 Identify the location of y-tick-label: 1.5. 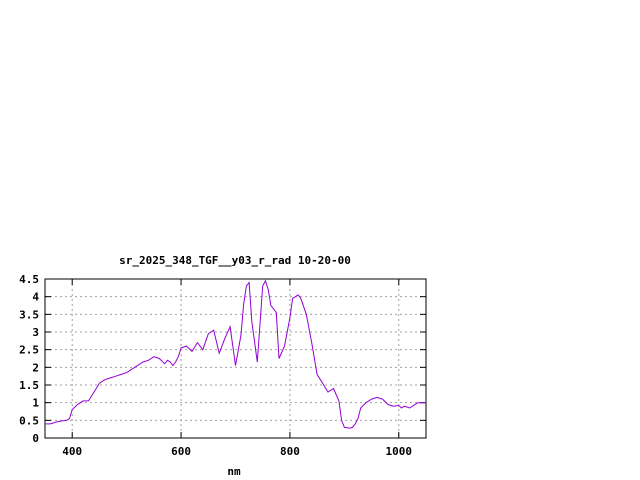
(29, 385).